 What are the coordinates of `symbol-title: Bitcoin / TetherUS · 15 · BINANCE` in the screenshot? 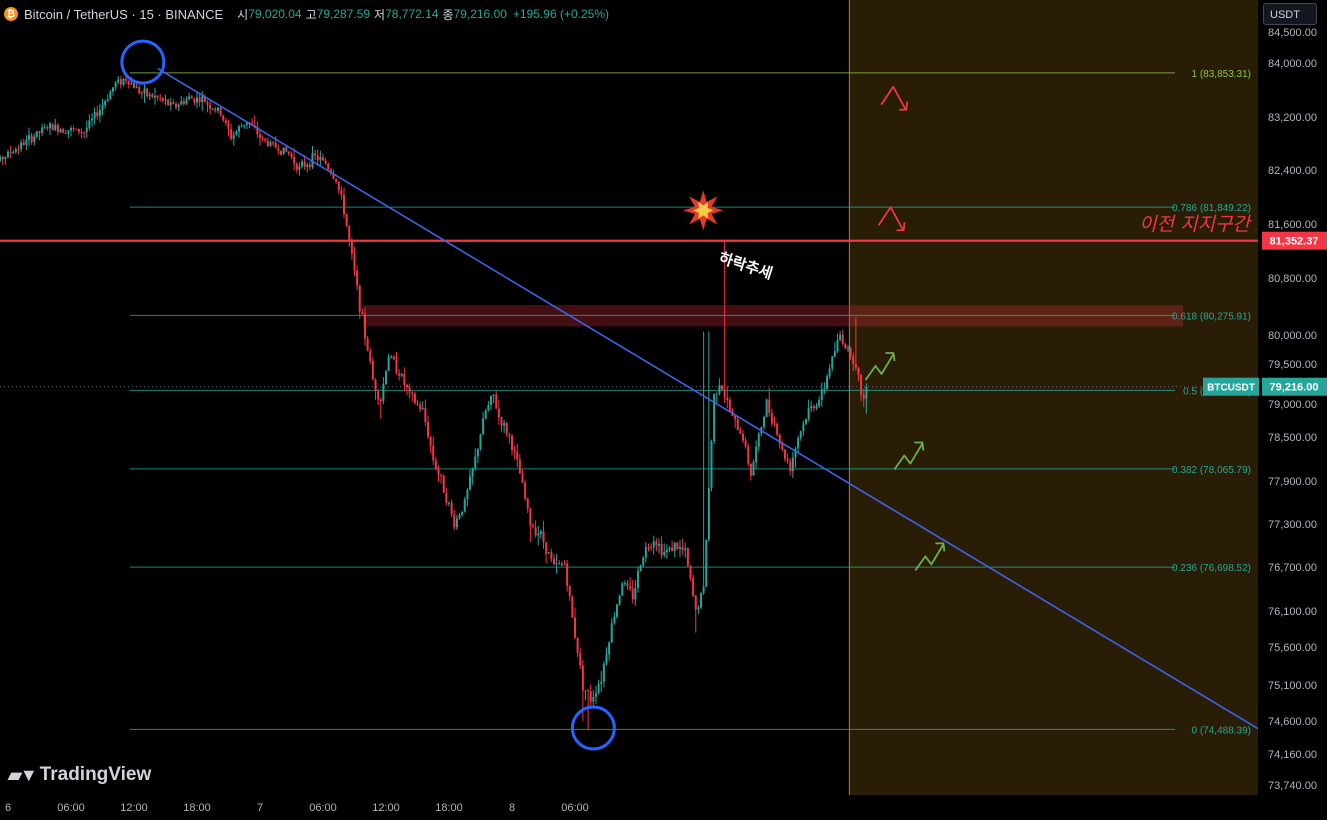 It's located at (124, 14).